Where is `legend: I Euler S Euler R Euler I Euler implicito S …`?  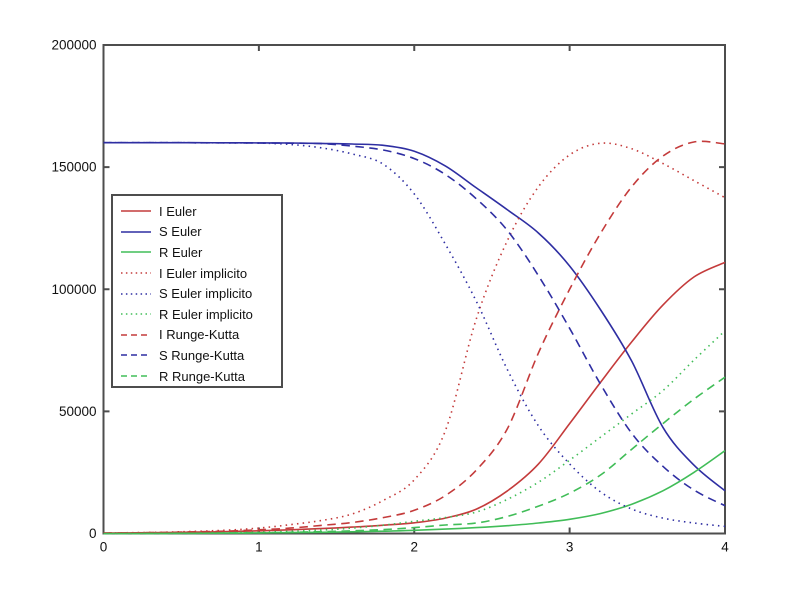 legend: I Euler S Euler R Euler I Euler implicito S … is located at coordinates (197, 291).